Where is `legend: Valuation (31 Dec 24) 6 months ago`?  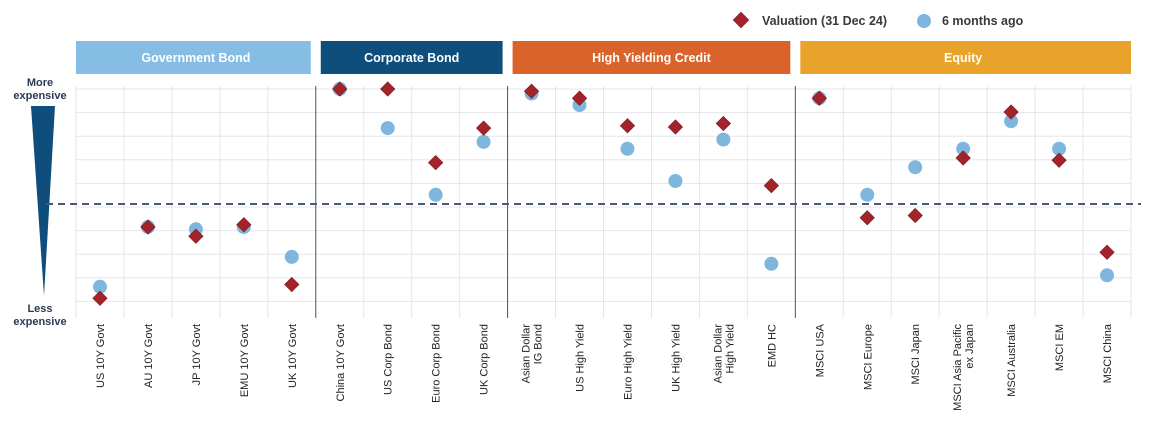 legend: Valuation (31 Dec 24) 6 months ago is located at coordinates (878, 20).